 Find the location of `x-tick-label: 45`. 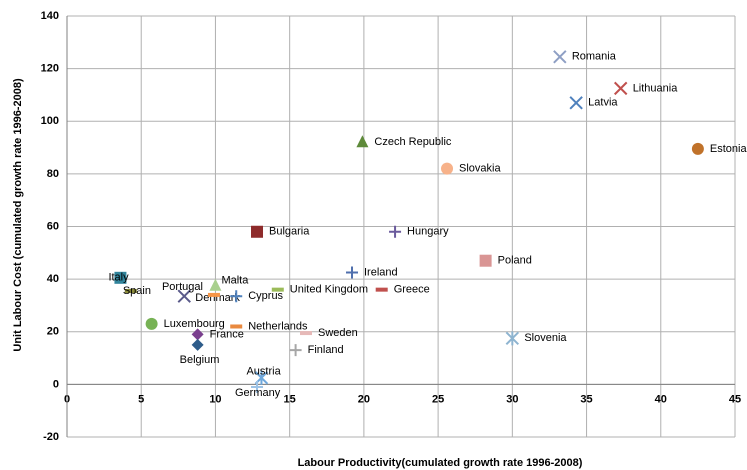

x-tick-label: 45 is located at coordinates (735, 399).